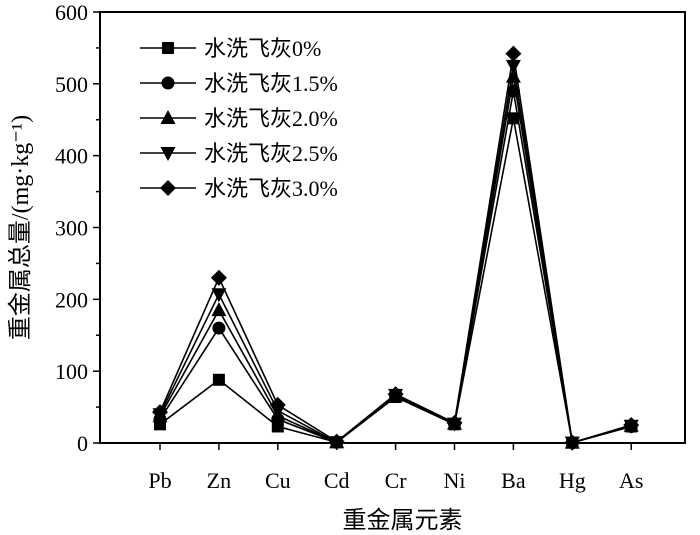  I want to click on legend-item: 水洗飞灰3.0%, so click(239, 188).